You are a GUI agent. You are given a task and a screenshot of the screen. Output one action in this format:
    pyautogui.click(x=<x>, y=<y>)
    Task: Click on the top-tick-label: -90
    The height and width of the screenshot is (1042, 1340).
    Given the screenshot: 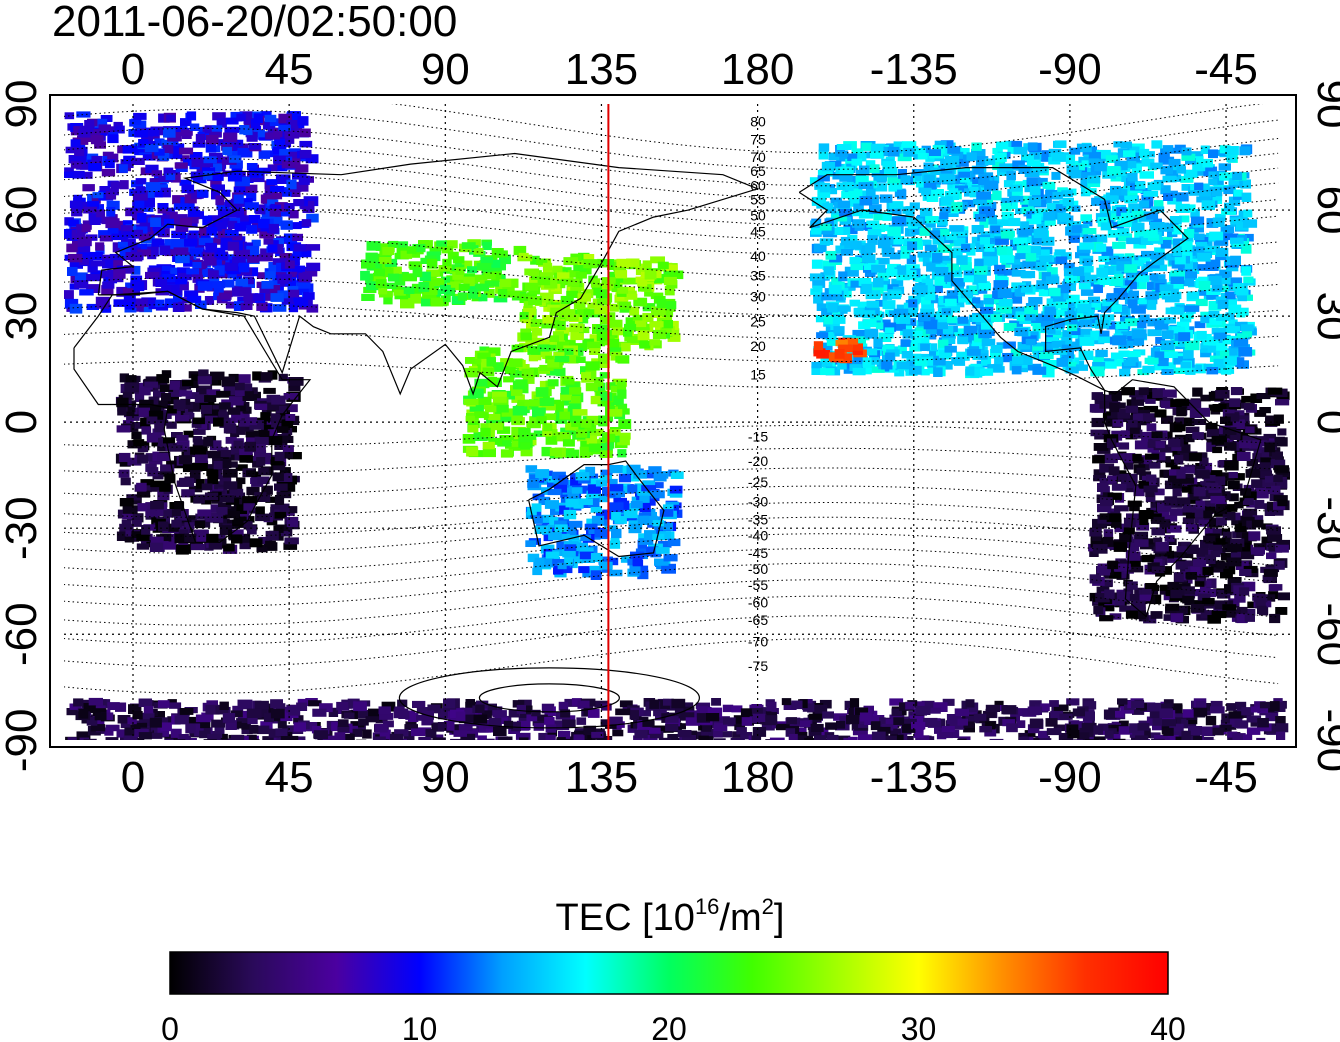 What is the action you would take?
    pyautogui.click(x=1070, y=69)
    